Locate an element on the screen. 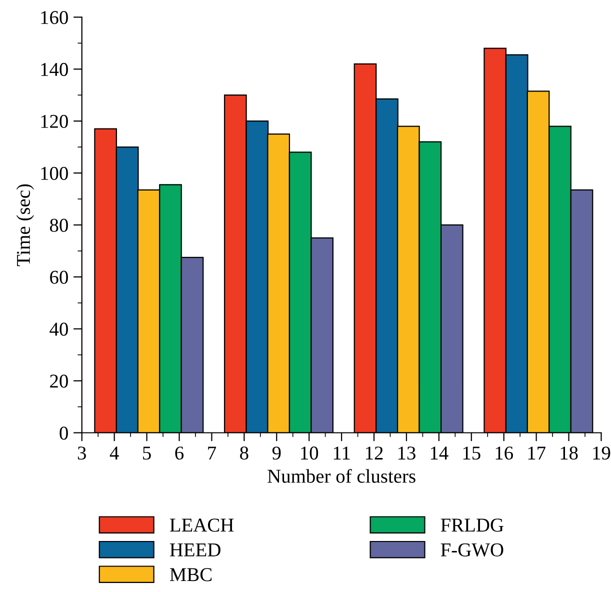  x-tick-label: 5 is located at coordinates (147, 453).